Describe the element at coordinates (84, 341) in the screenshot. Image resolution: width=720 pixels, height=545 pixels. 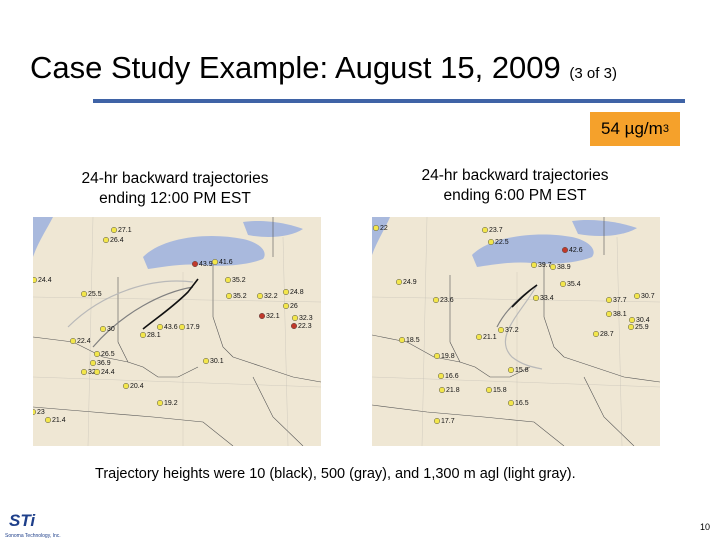
I see `monitor-label: 22.4` at that location.